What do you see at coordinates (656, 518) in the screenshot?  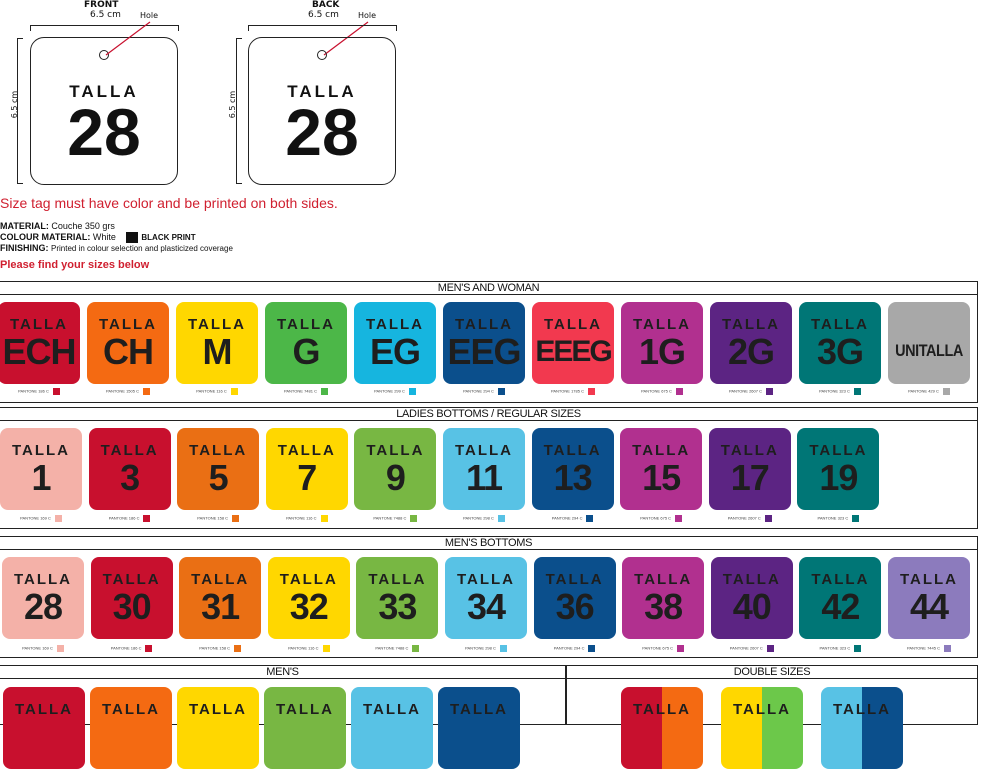 I see `pantone-code: PANTONE 675 C` at bounding box center [656, 518].